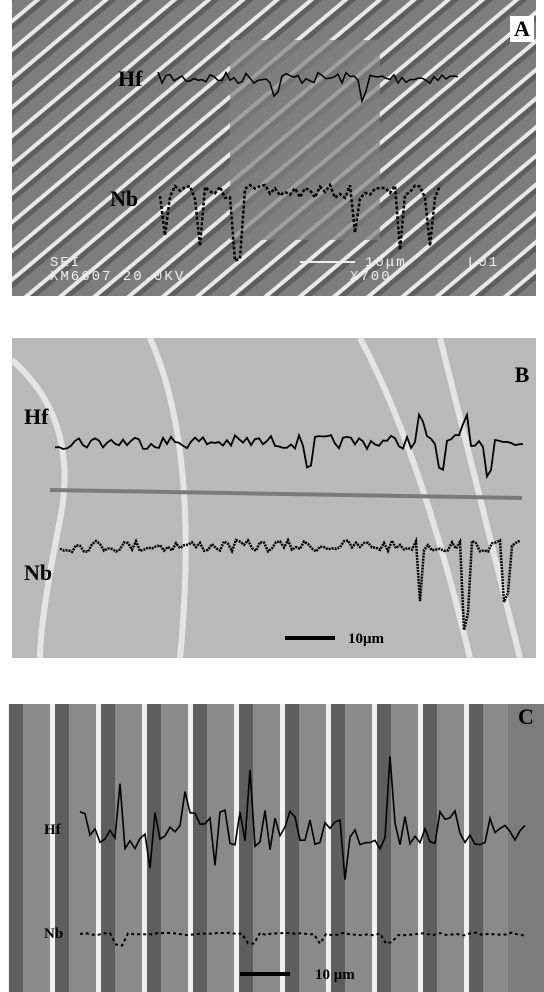 The width and height of the screenshot is (544, 992). I want to click on panel-label: A, so click(522, 28).